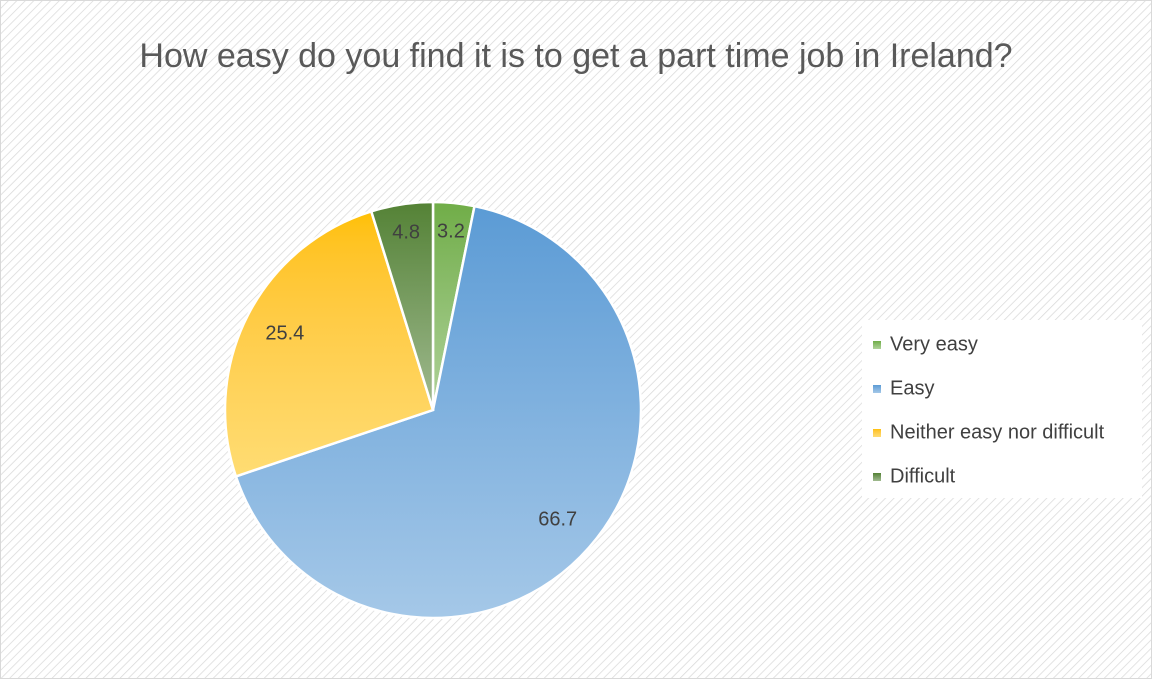 This screenshot has height=679, width=1152. Describe the element at coordinates (934, 344) in the screenshot. I see `legend-label: Very easy` at that location.